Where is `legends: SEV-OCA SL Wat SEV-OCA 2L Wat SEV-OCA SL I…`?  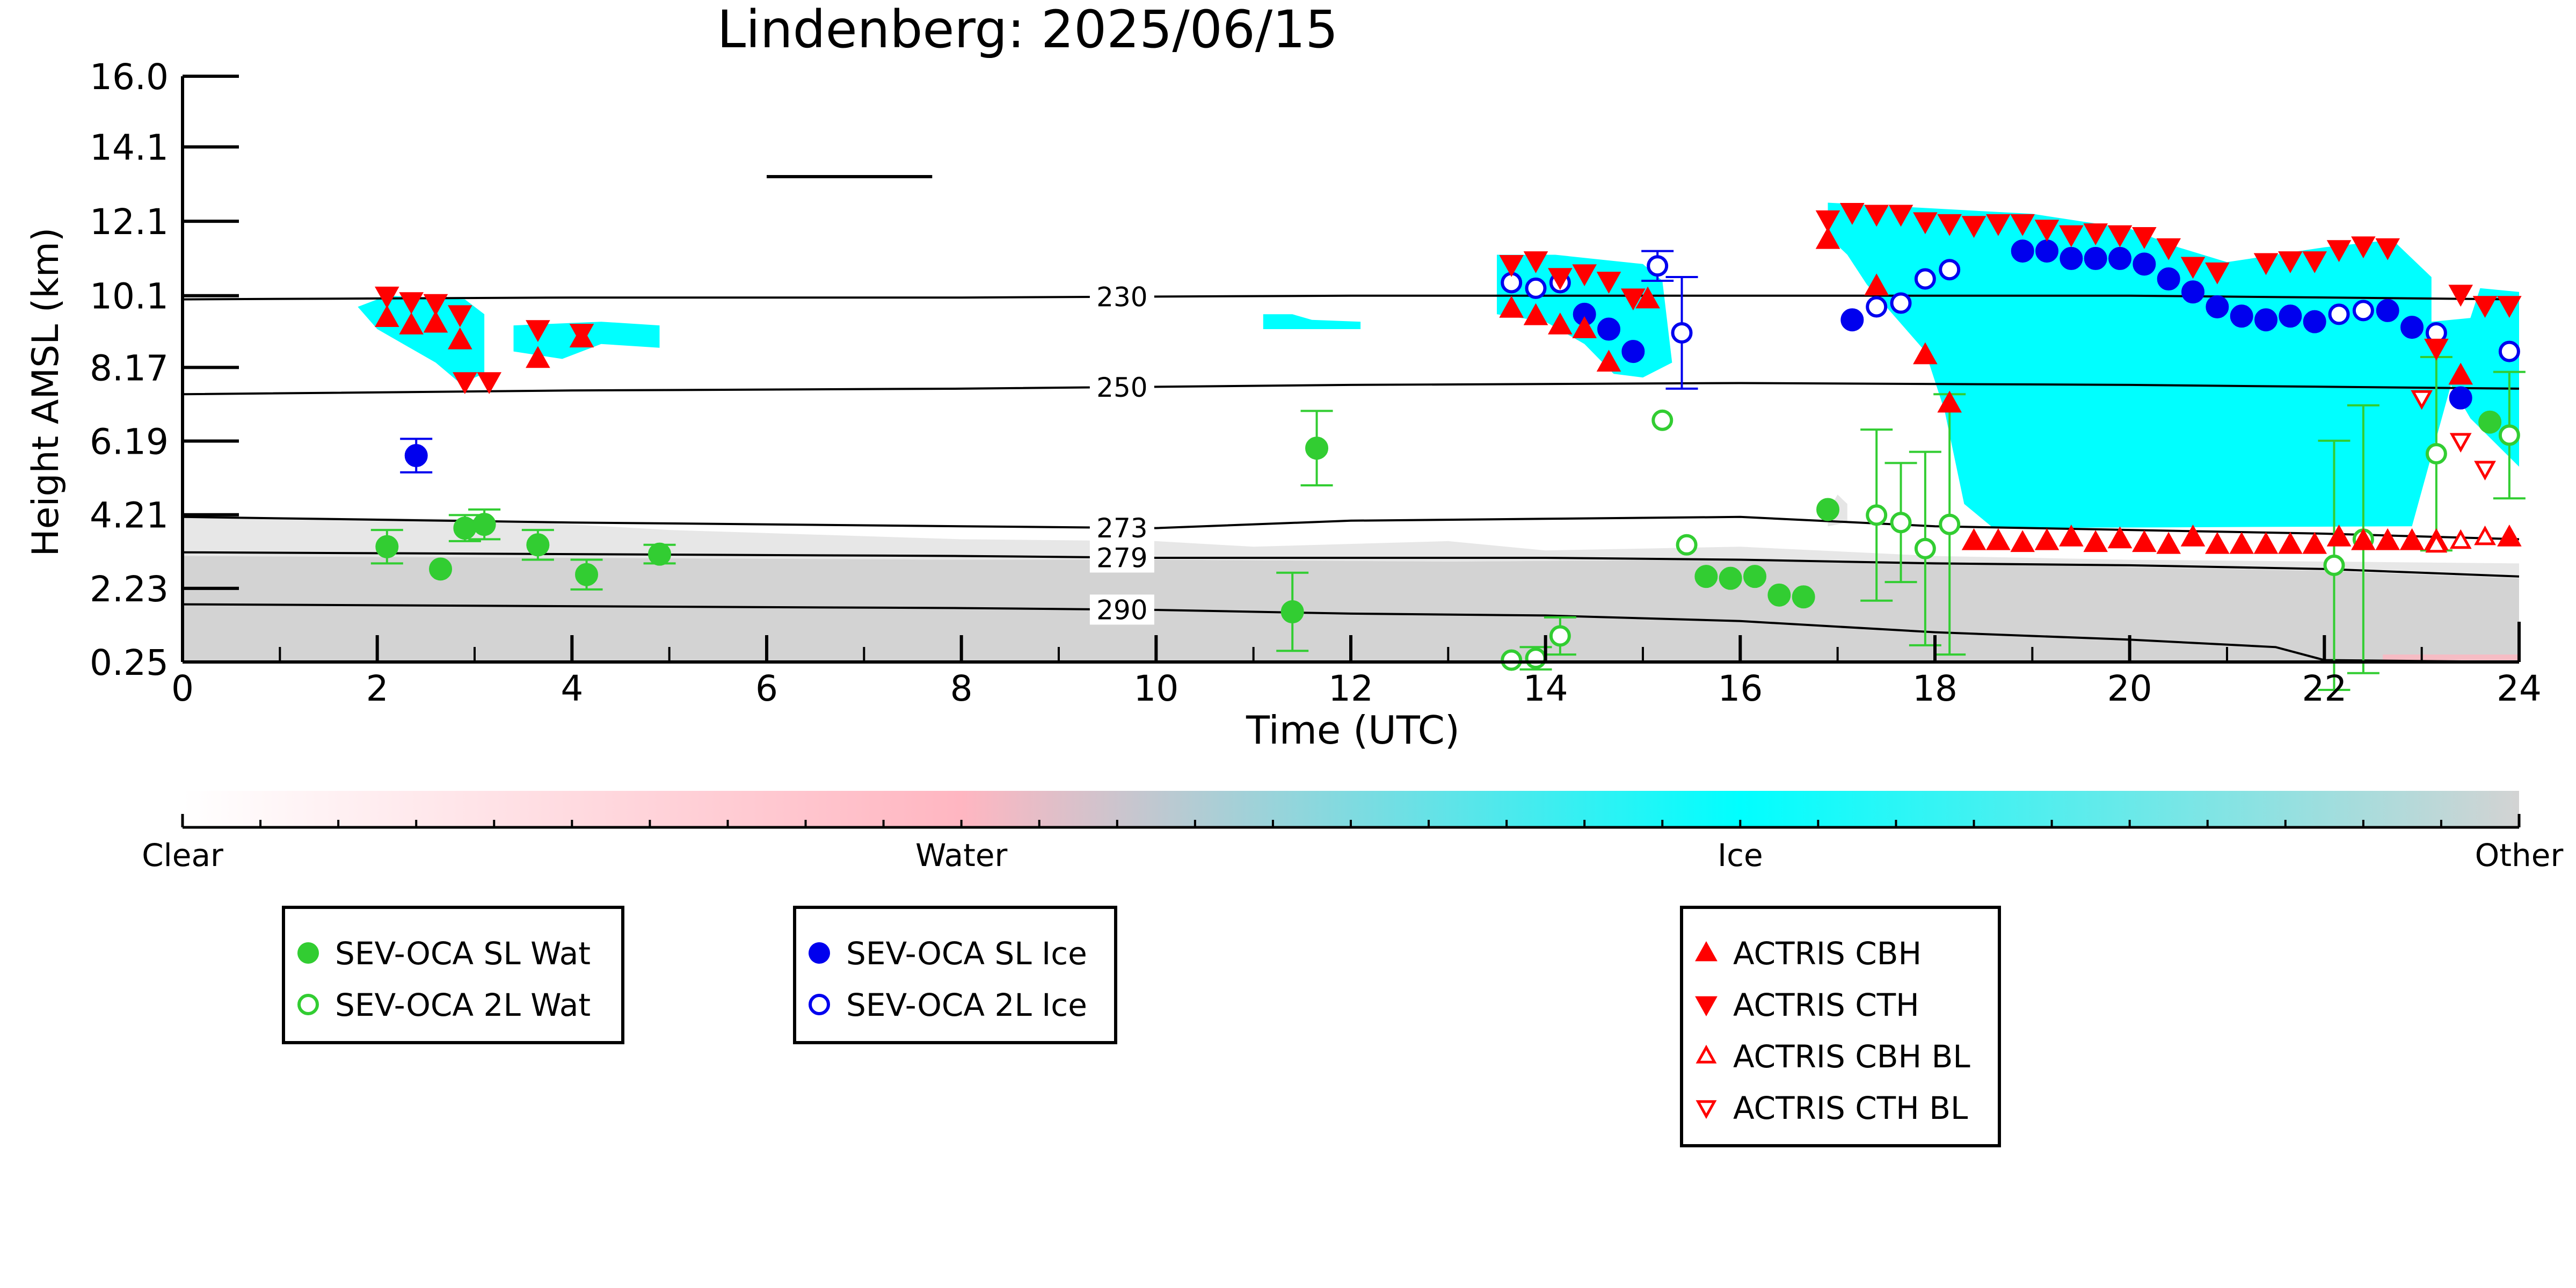 legends: SEV-OCA SL Wat SEV-OCA 2L Wat SEV-OCA SL I… is located at coordinates (1141, 1026).